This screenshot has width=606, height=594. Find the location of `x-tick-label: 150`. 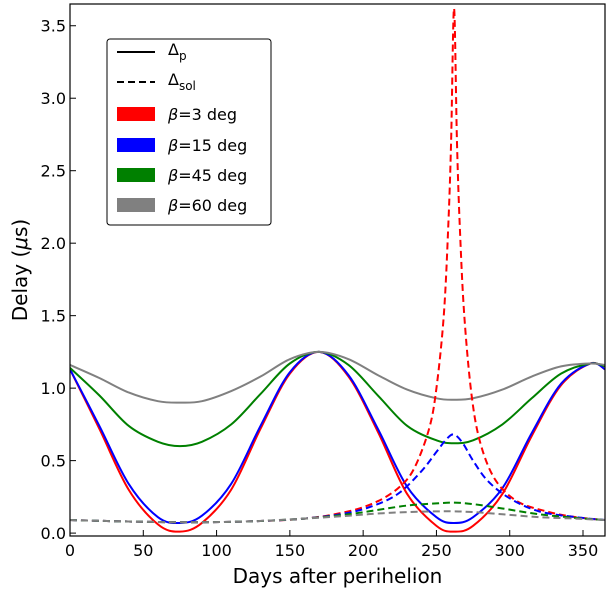

x-tick-label: 150 is located at coordinates (290, 550).